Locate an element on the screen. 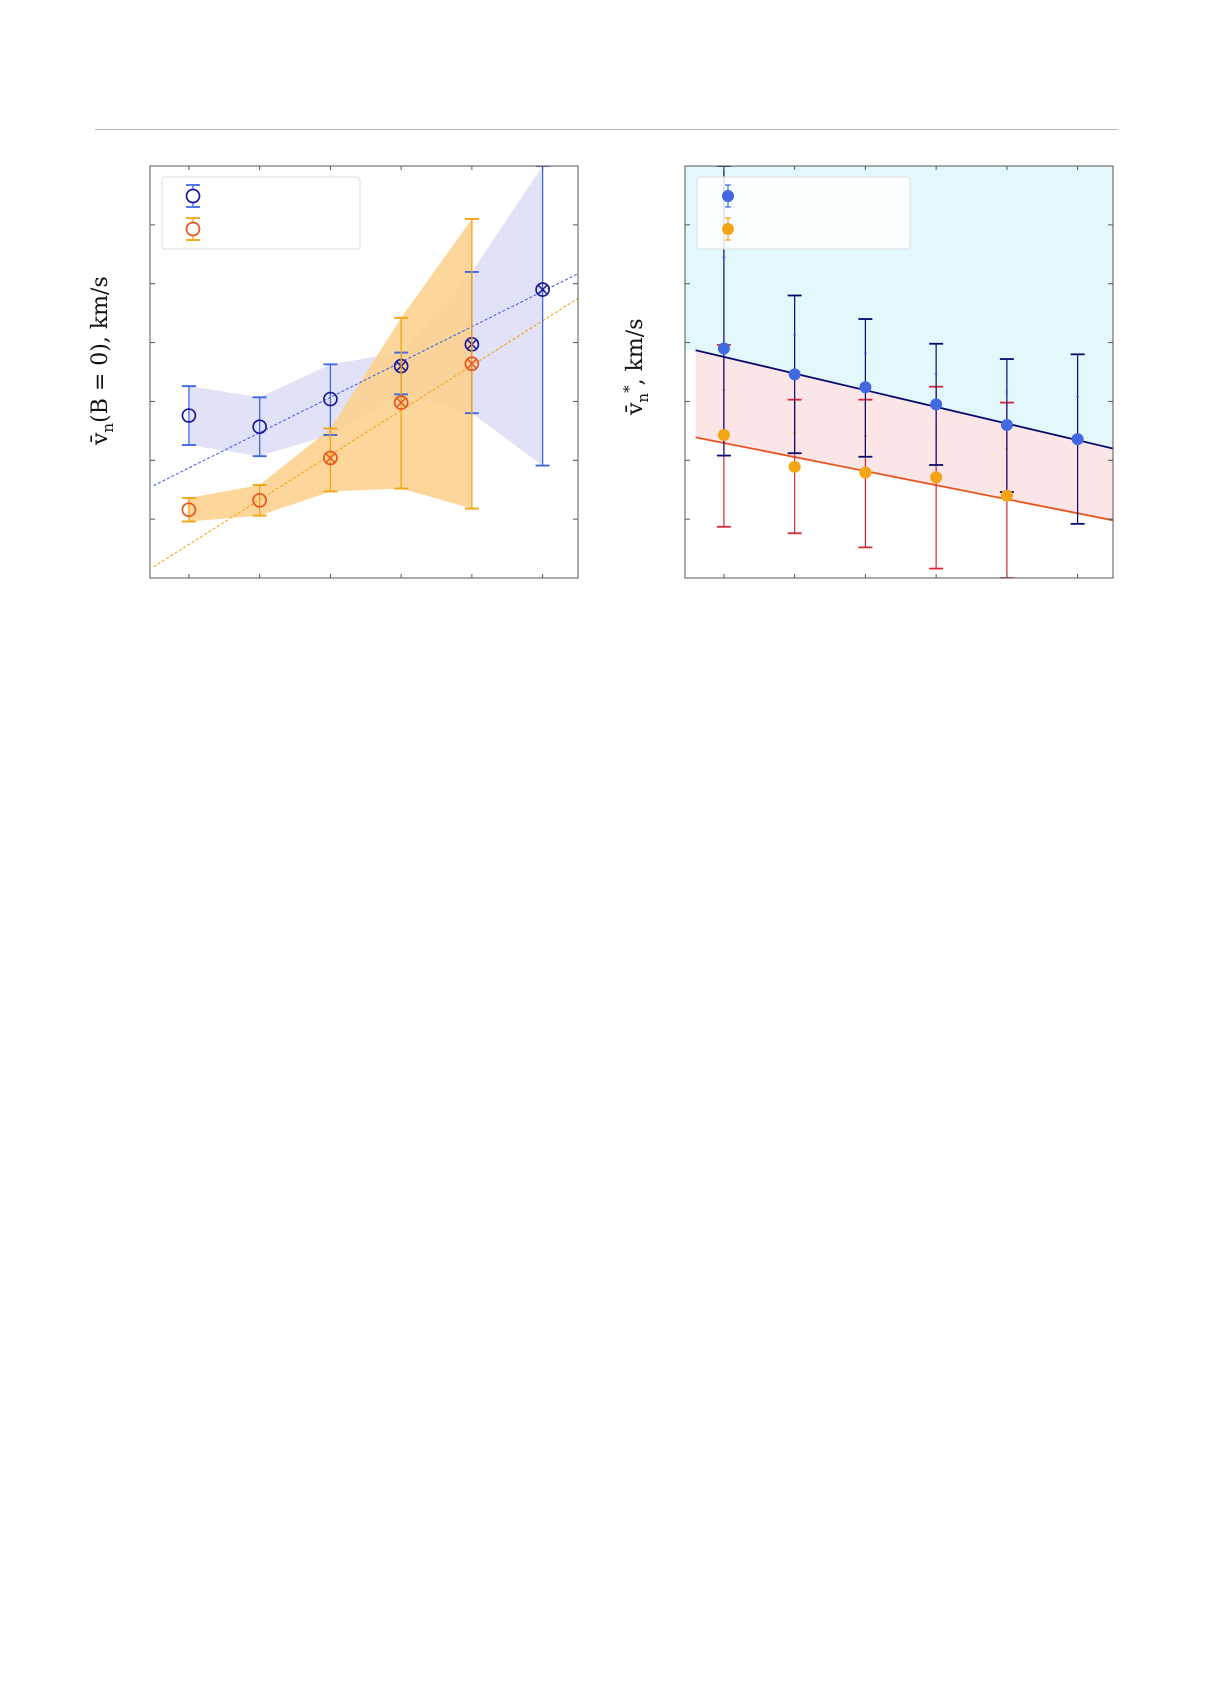 This screenshot has width=1211, height=1683. data-point-s0-p0 is located at coordinates (189, 415).